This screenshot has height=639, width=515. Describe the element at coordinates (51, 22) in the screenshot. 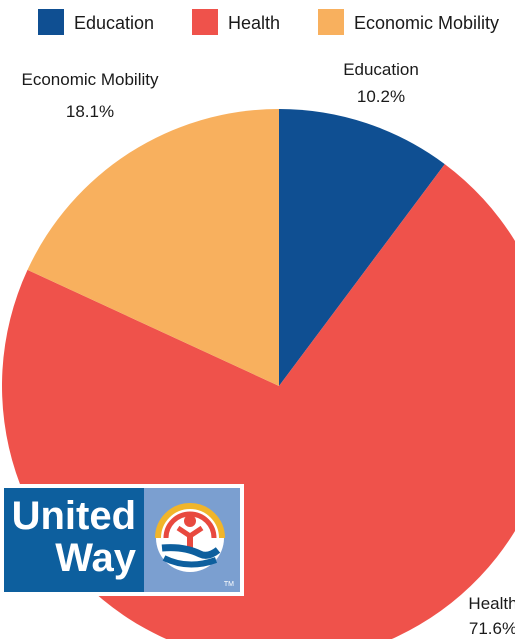

I see `legend-swatch-education` at that location.